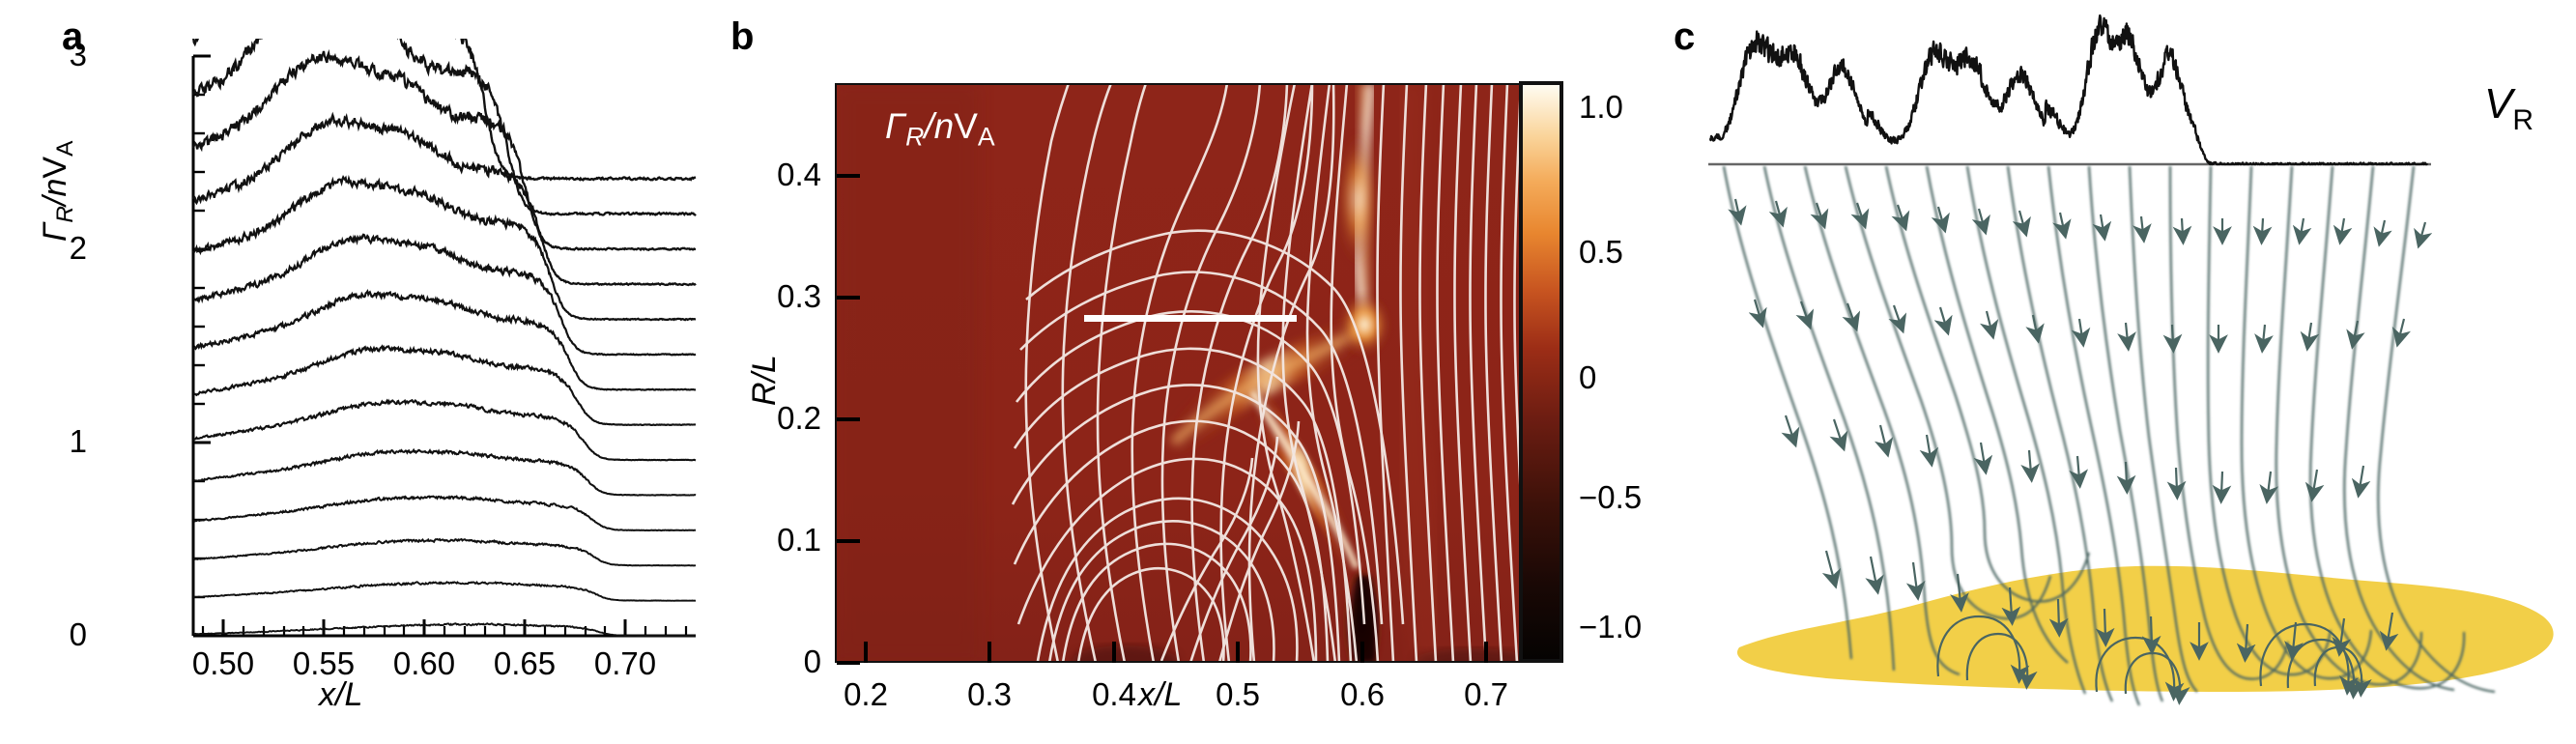  Describe the element at coordinates (1161, 694) in the screenshot. I see `panel-b-x-axis-label: x/L` at that location.